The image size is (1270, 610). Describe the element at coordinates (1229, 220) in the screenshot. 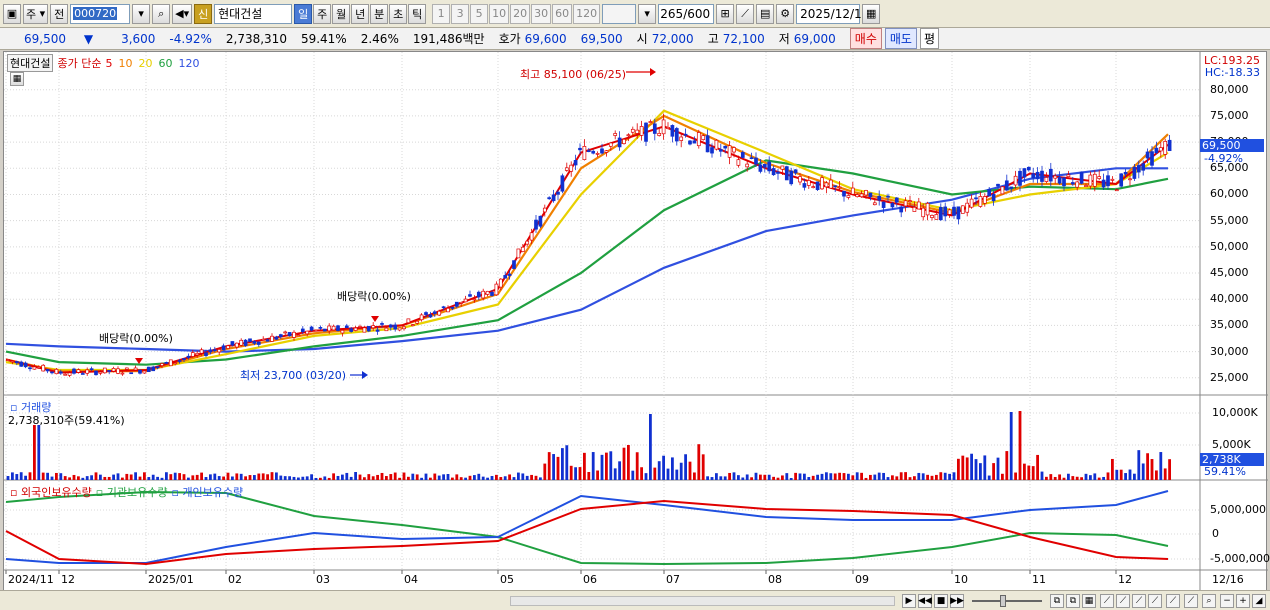

I see `price-tick-label: 55,000` at that location.